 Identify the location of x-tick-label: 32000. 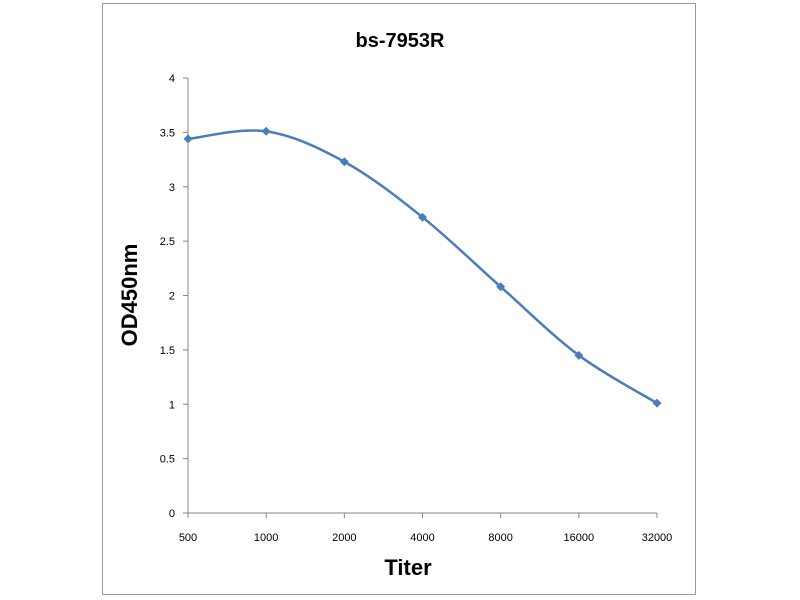
(657, 538).